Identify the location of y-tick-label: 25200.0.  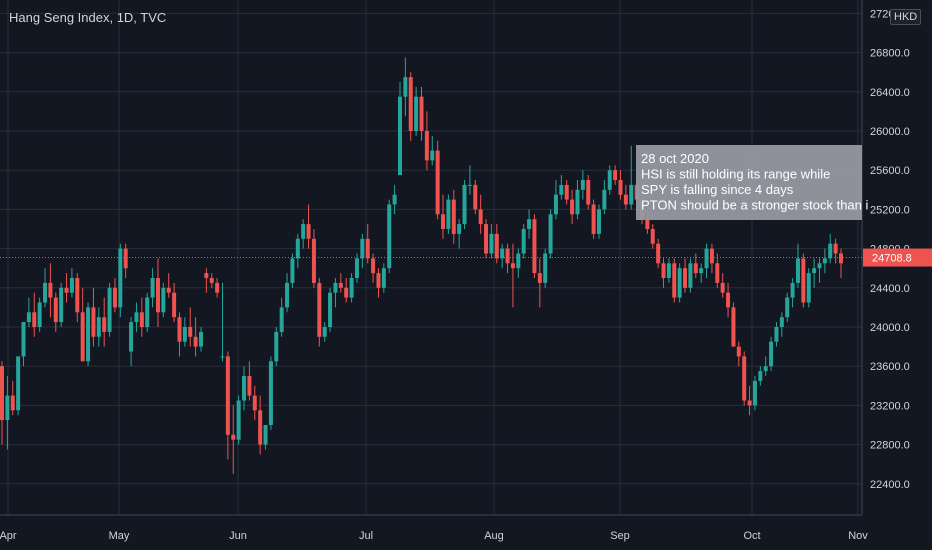
(890, 210).